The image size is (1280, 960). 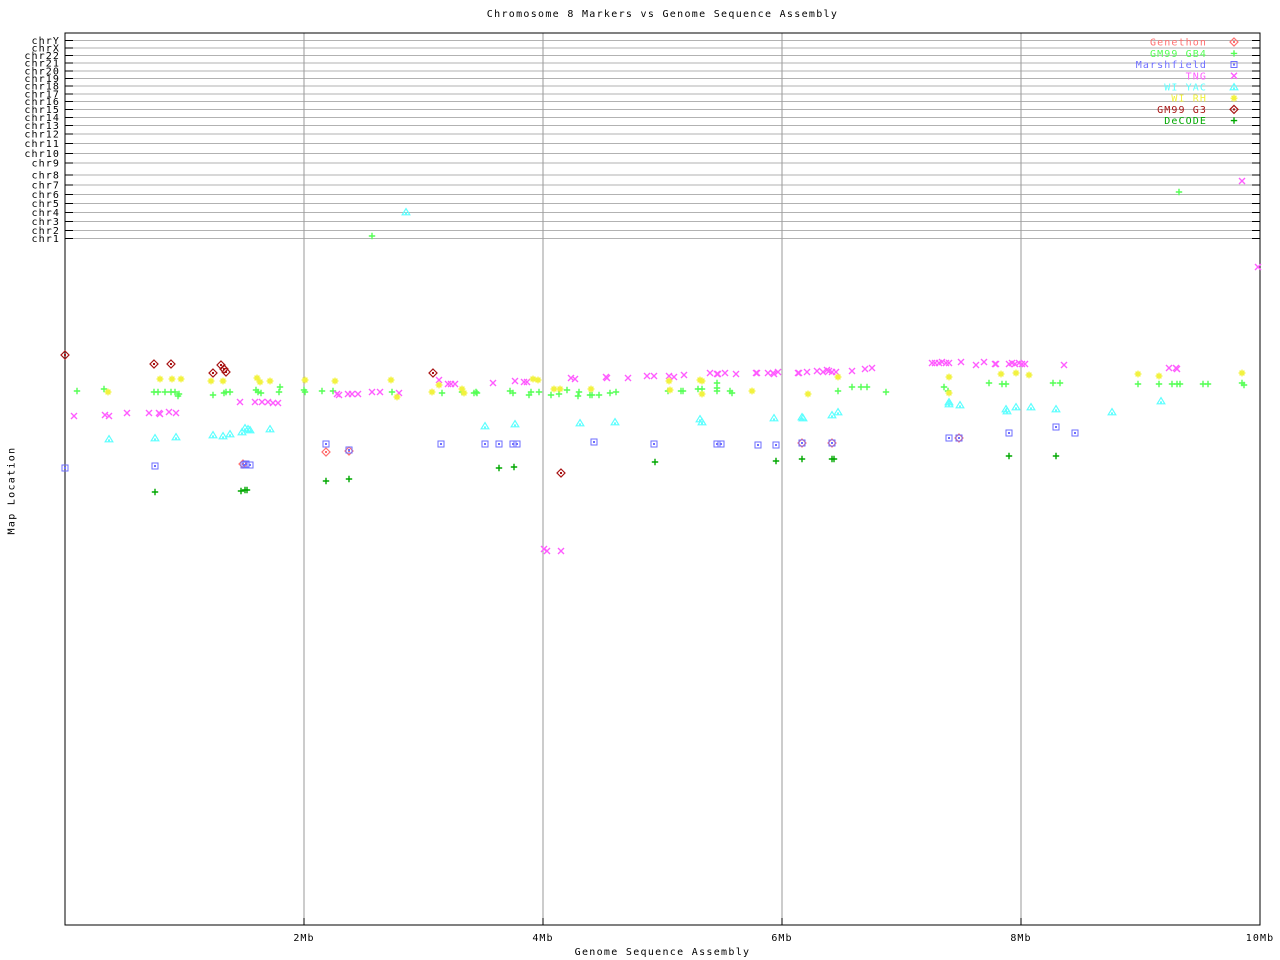 What do you see at coordinates (605, 474) in the screenshot?
I see `series-decode` at bounding box center [605, 474].